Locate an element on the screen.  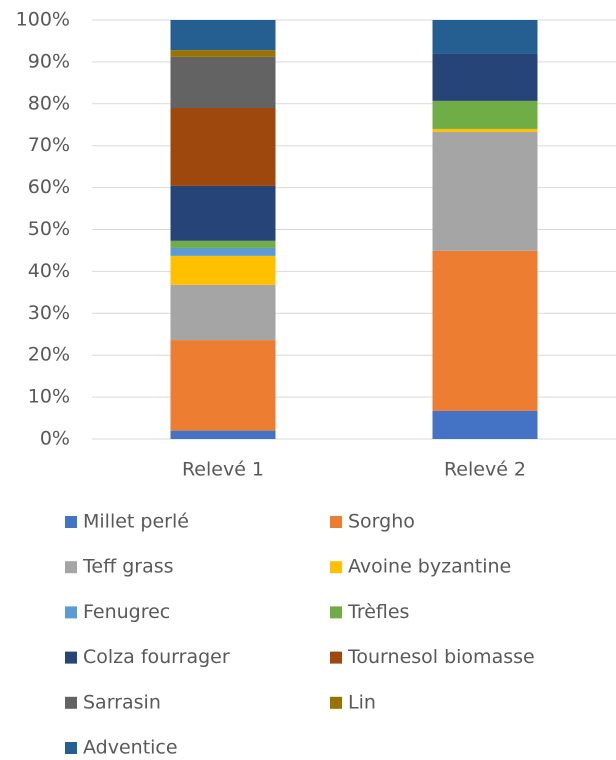
y-tick-label: 90% is located at coordinates (49, 61).